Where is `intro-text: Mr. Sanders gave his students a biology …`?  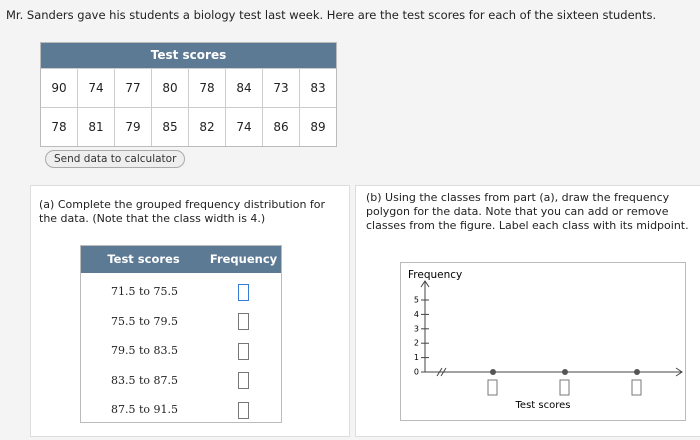
intro-text: Mr. Sanders gave his students a biology … is located at coordinates (331, 15).